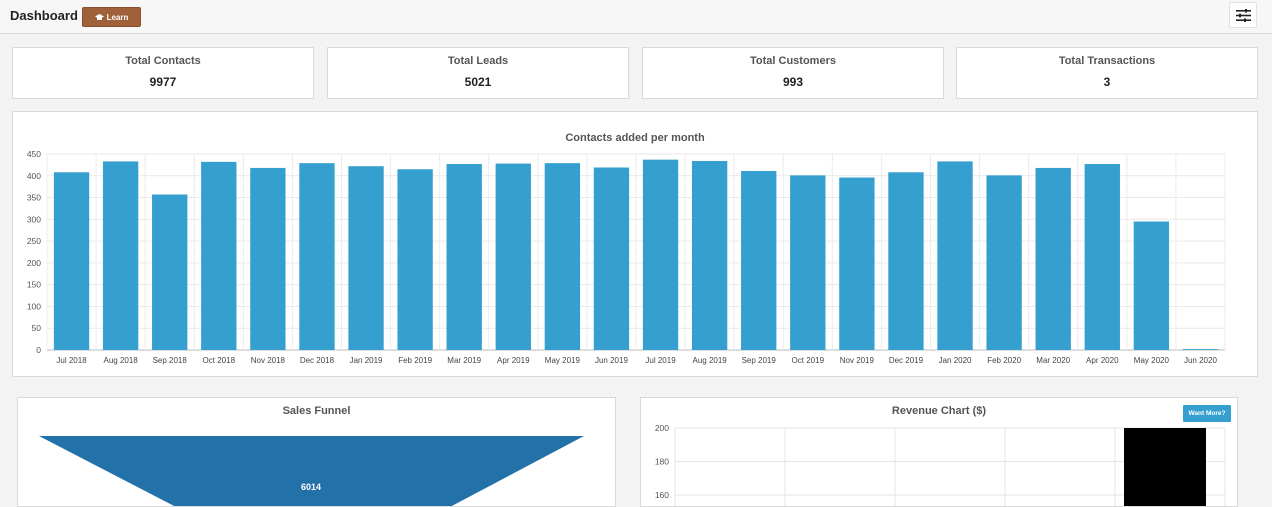  Describe the element at coordinates (117, 17) in the screenshot. I see `learn-button-label: Learn` at that location.